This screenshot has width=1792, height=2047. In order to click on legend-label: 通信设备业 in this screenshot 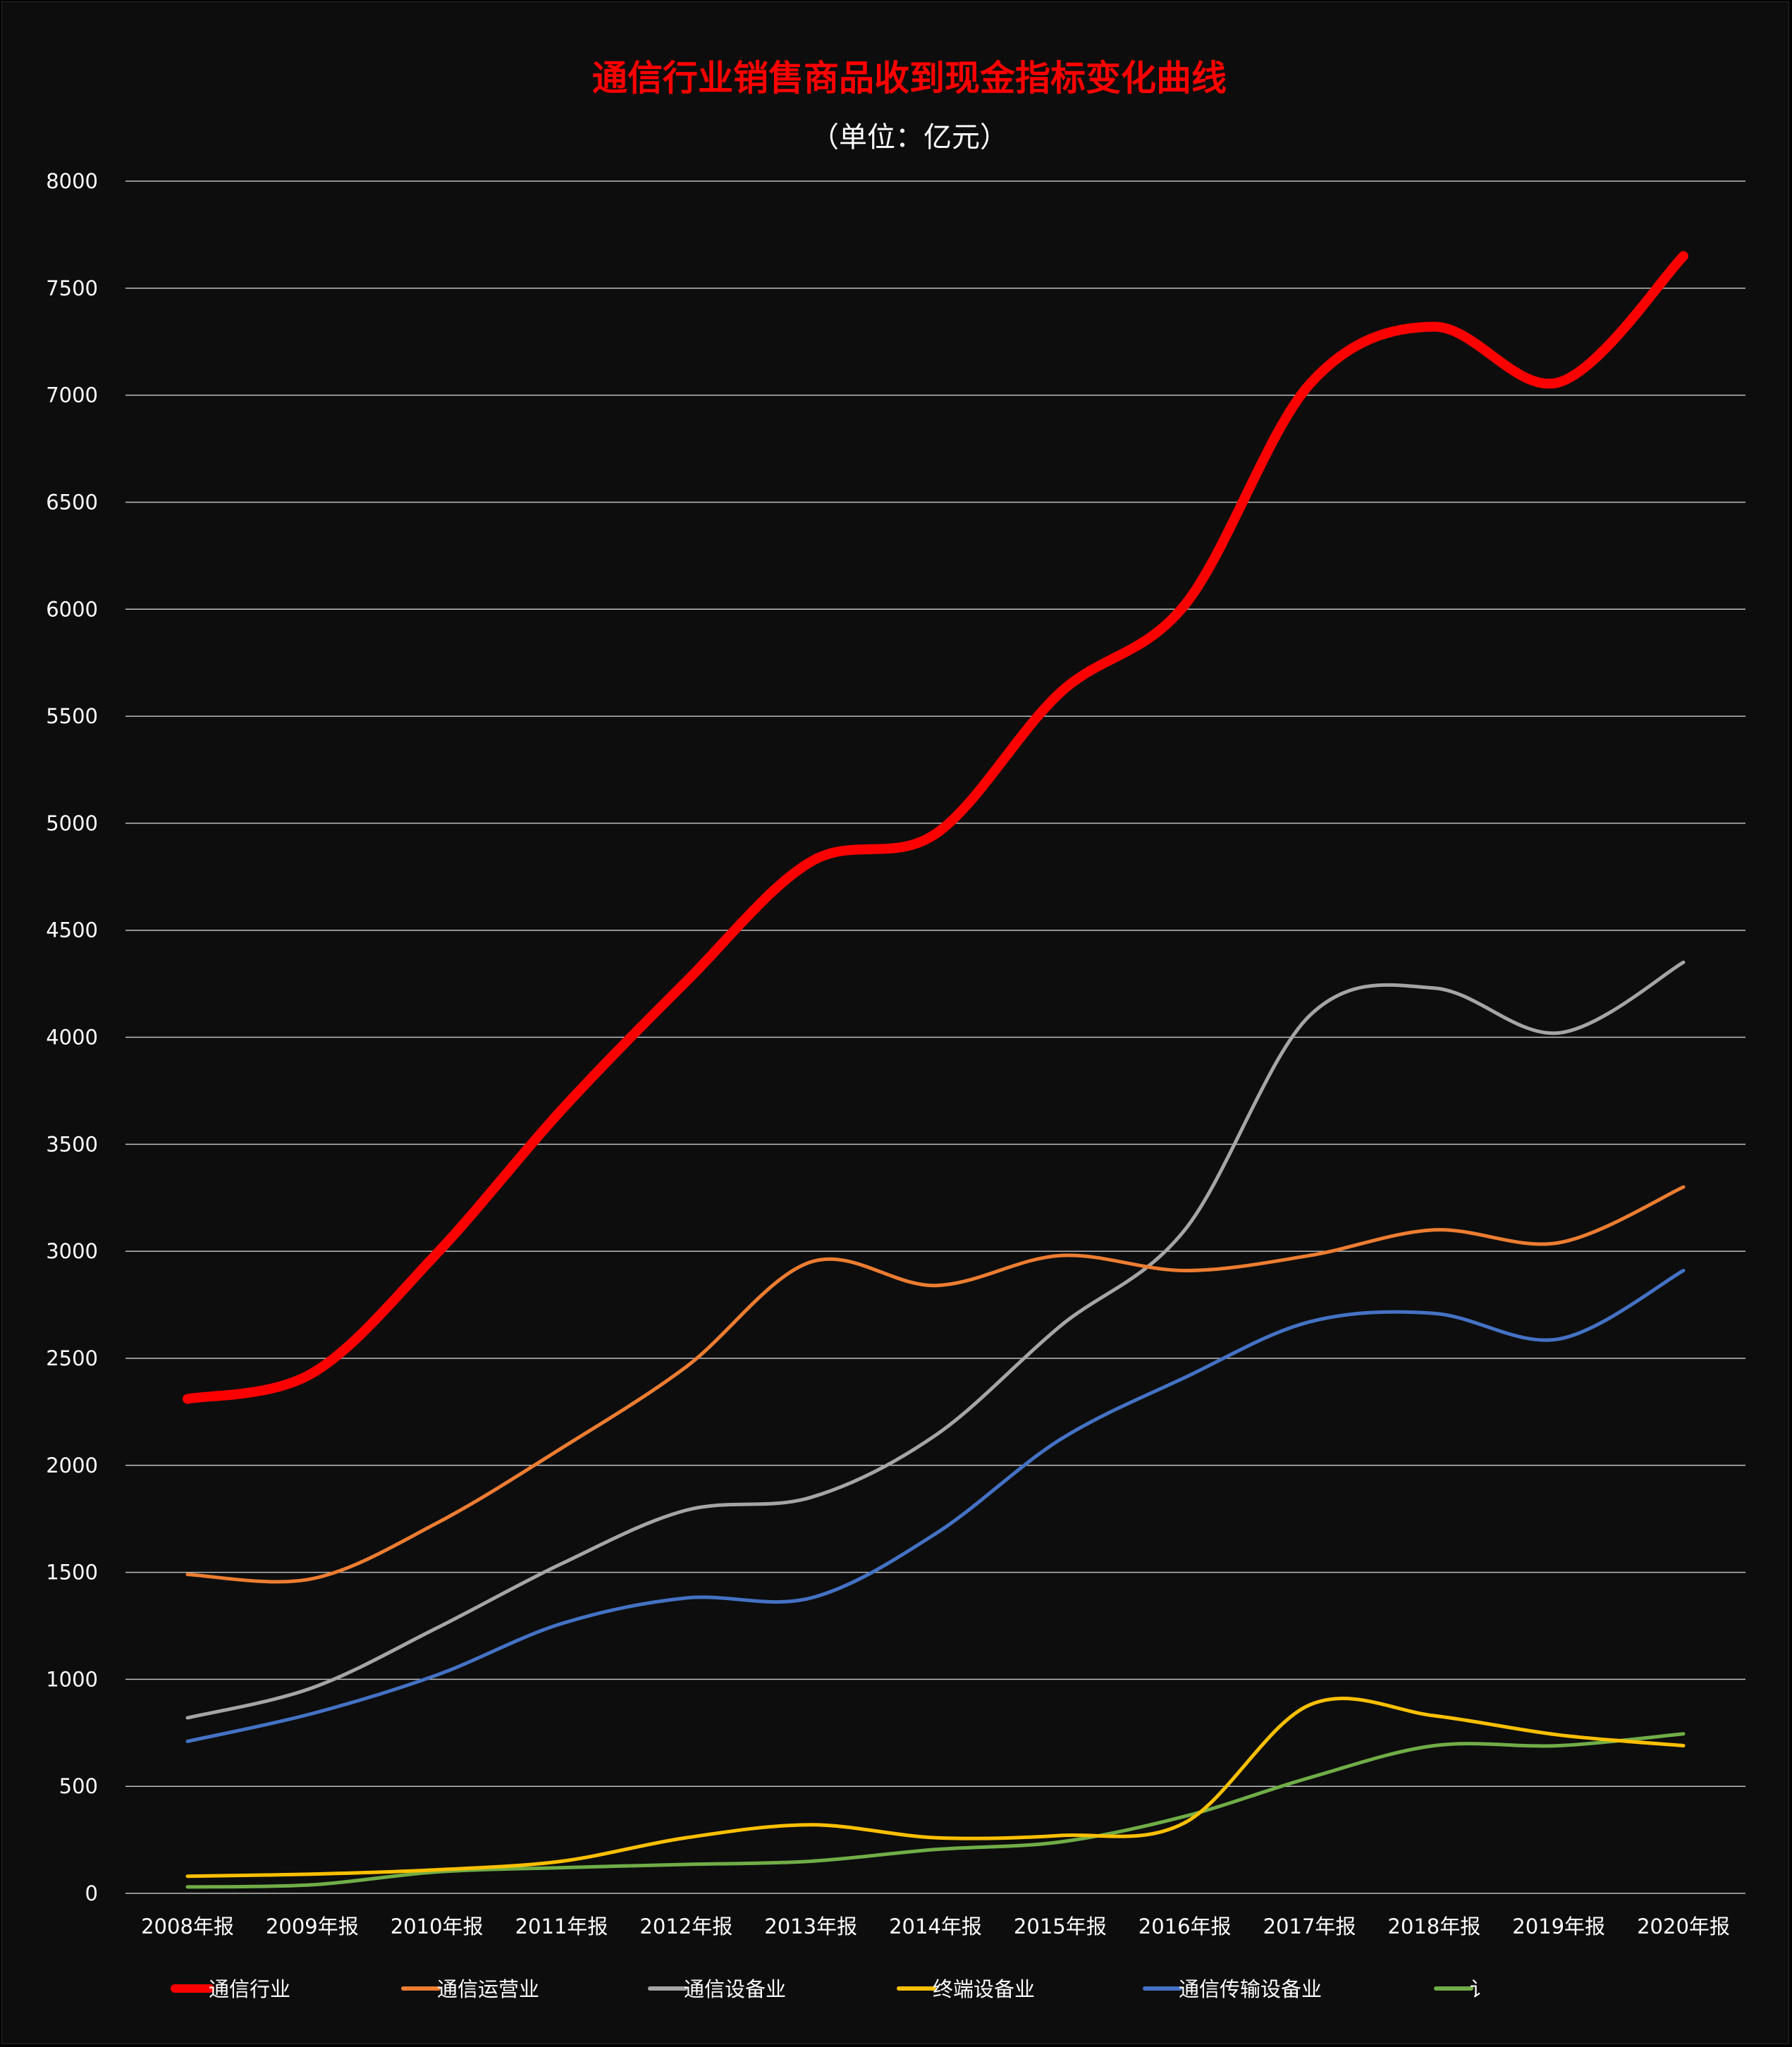, I will do `click(735, 1989)`.